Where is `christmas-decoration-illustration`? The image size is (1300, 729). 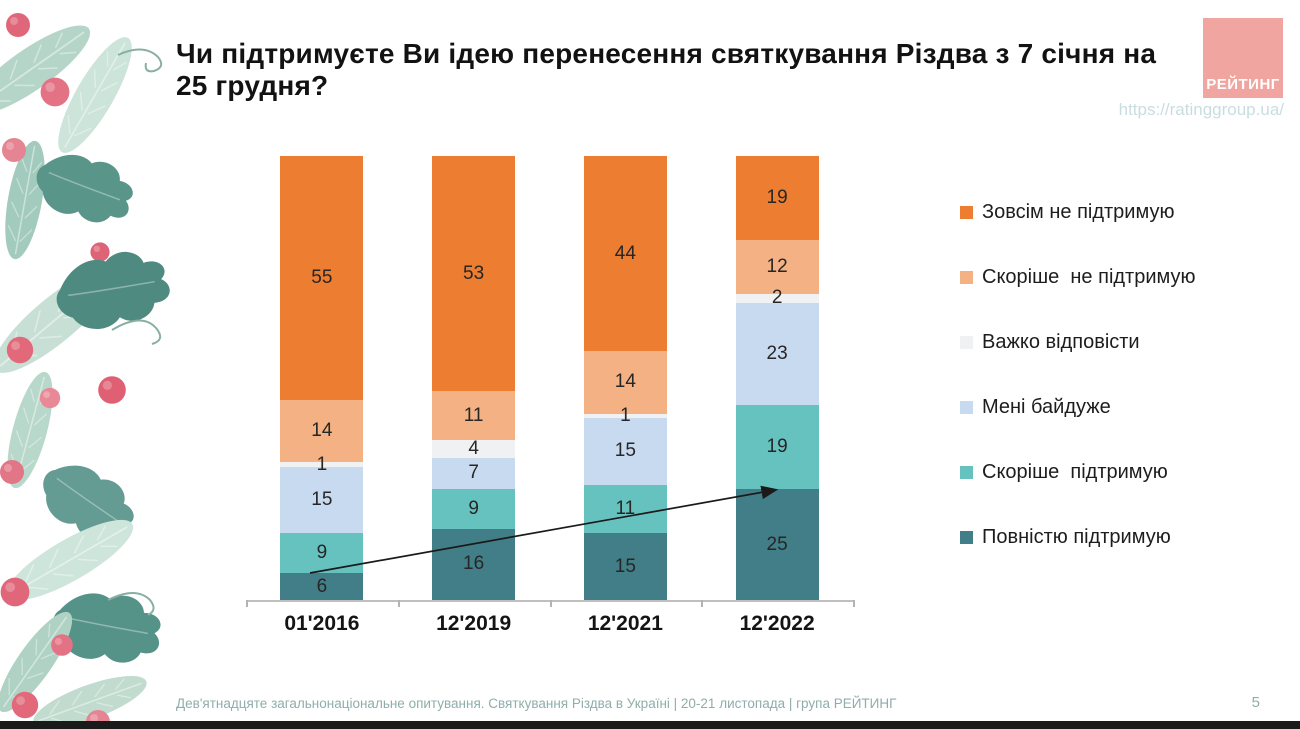 christmas-decoration-illustration is located at coordinates (85, 370).